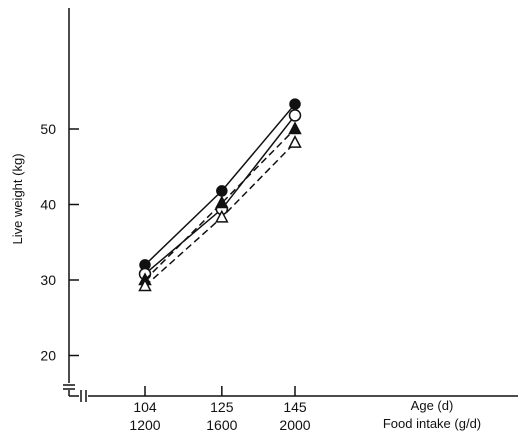  Describe the element at coordinates (48, 129) in the screenshot. I see `y-tick-label: 50` at that location.